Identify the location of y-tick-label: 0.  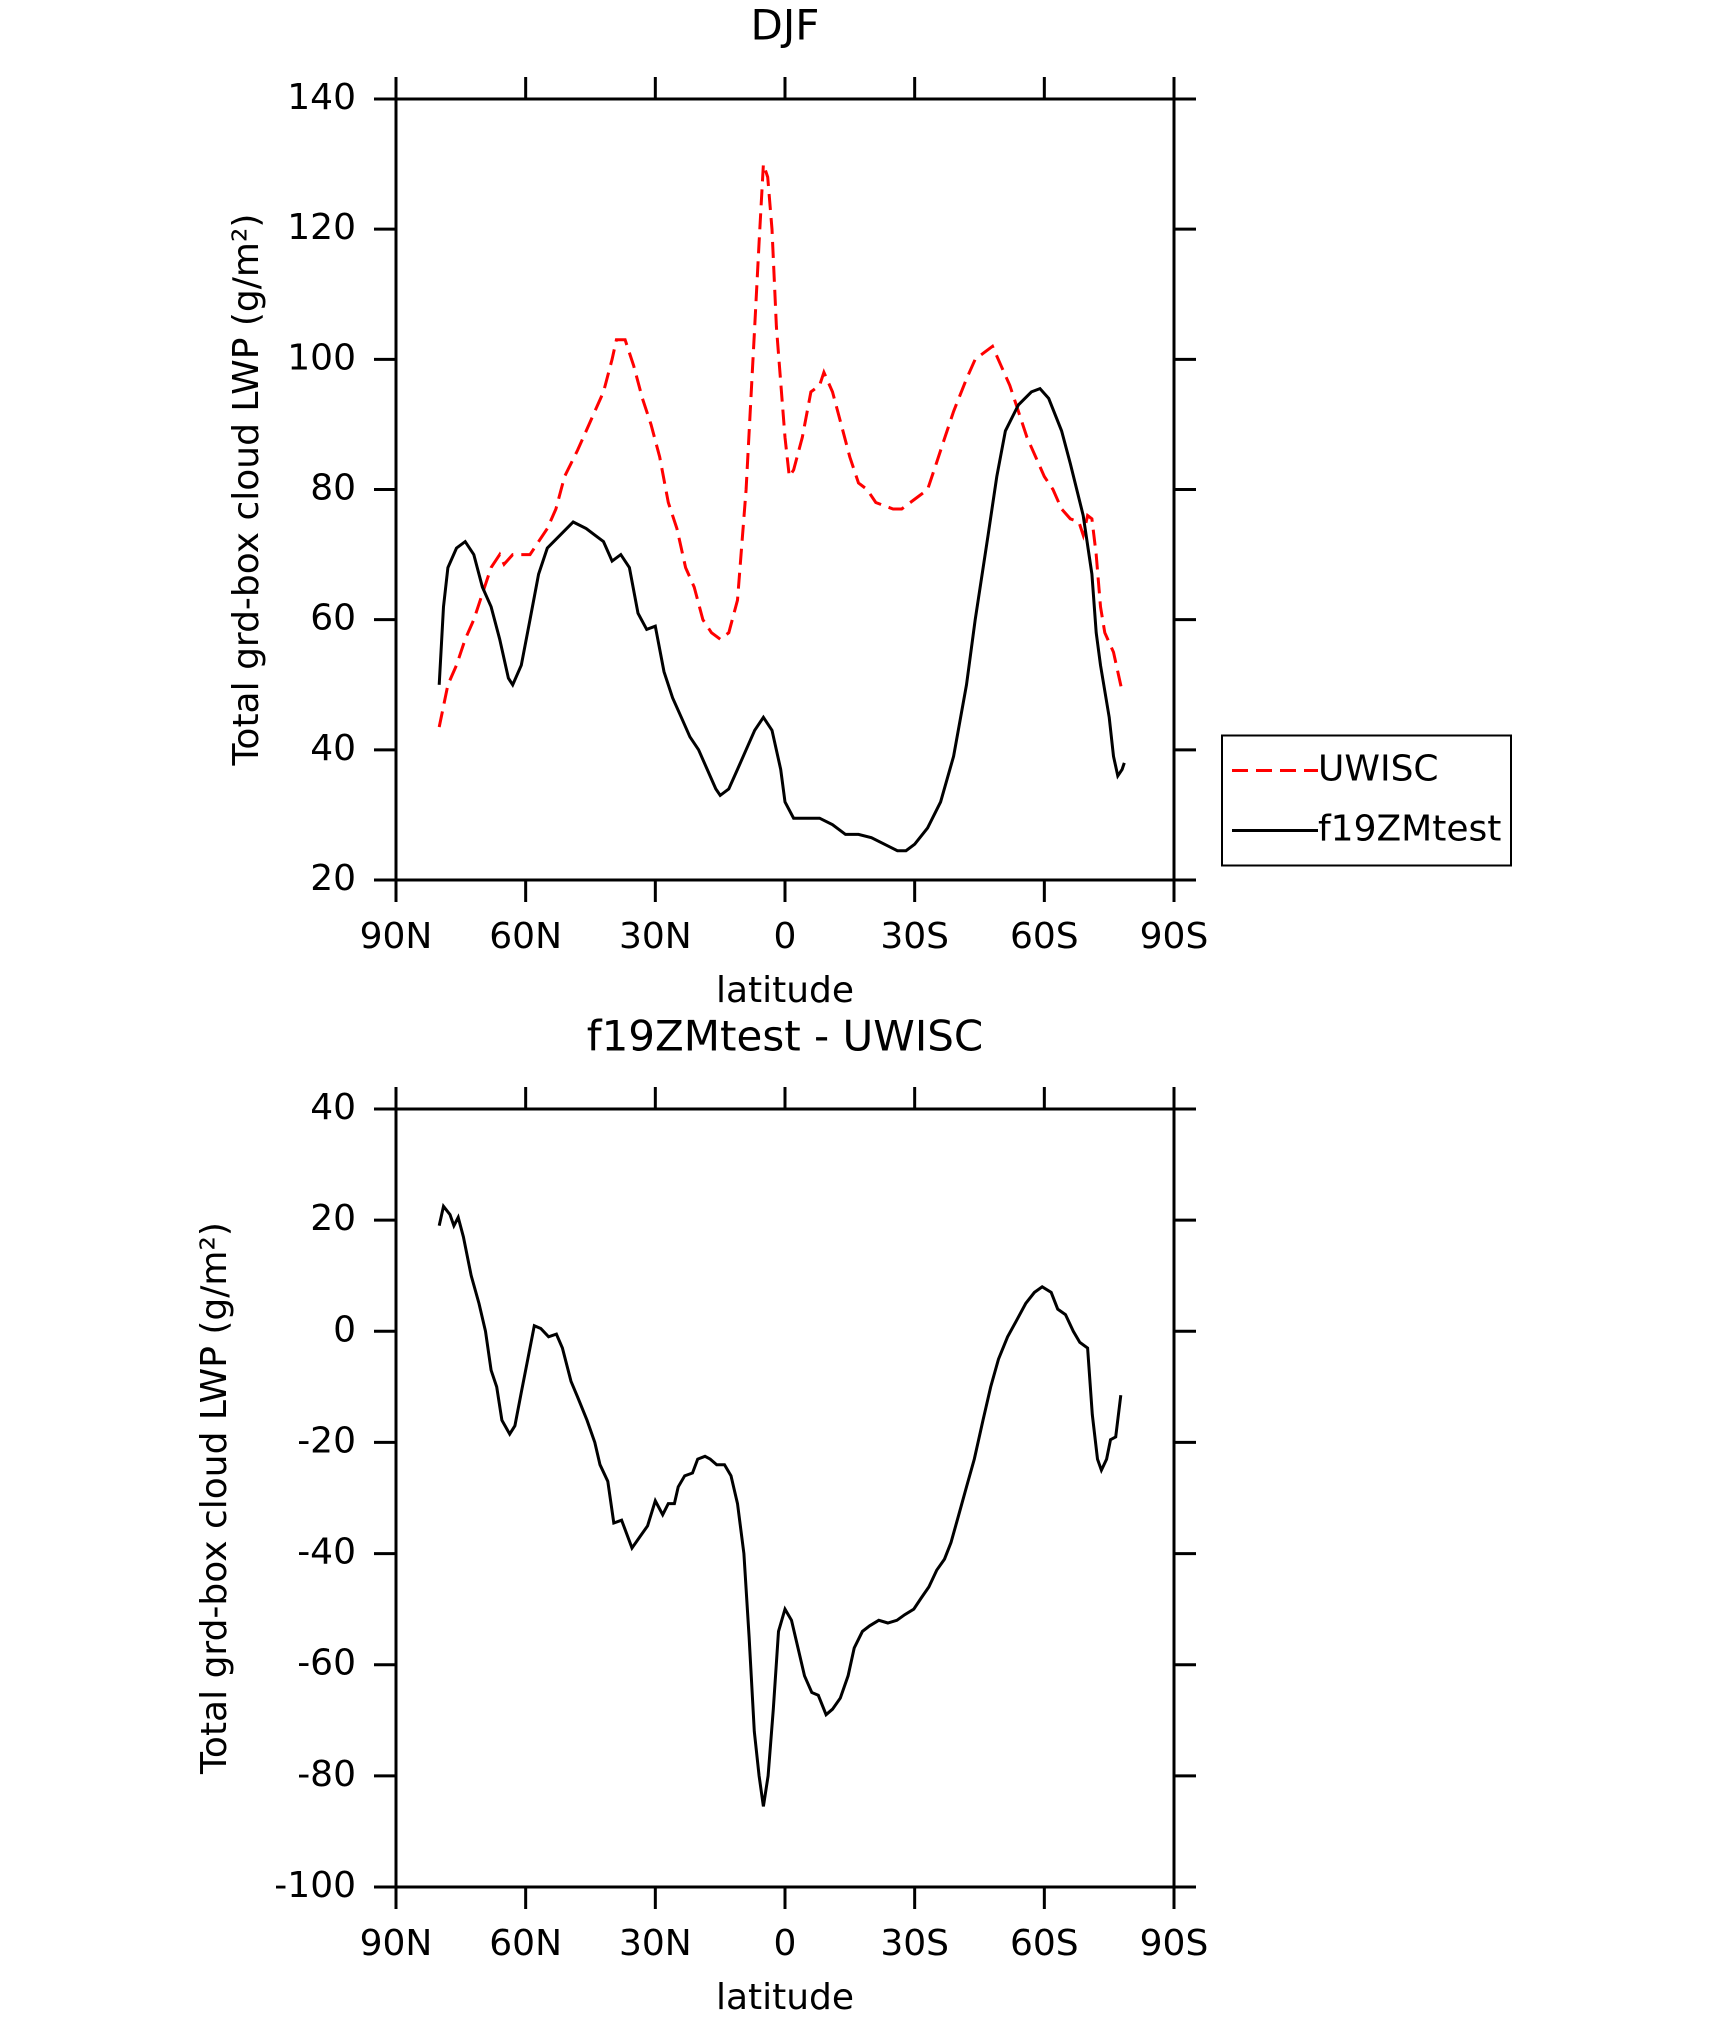
(344, 1329).